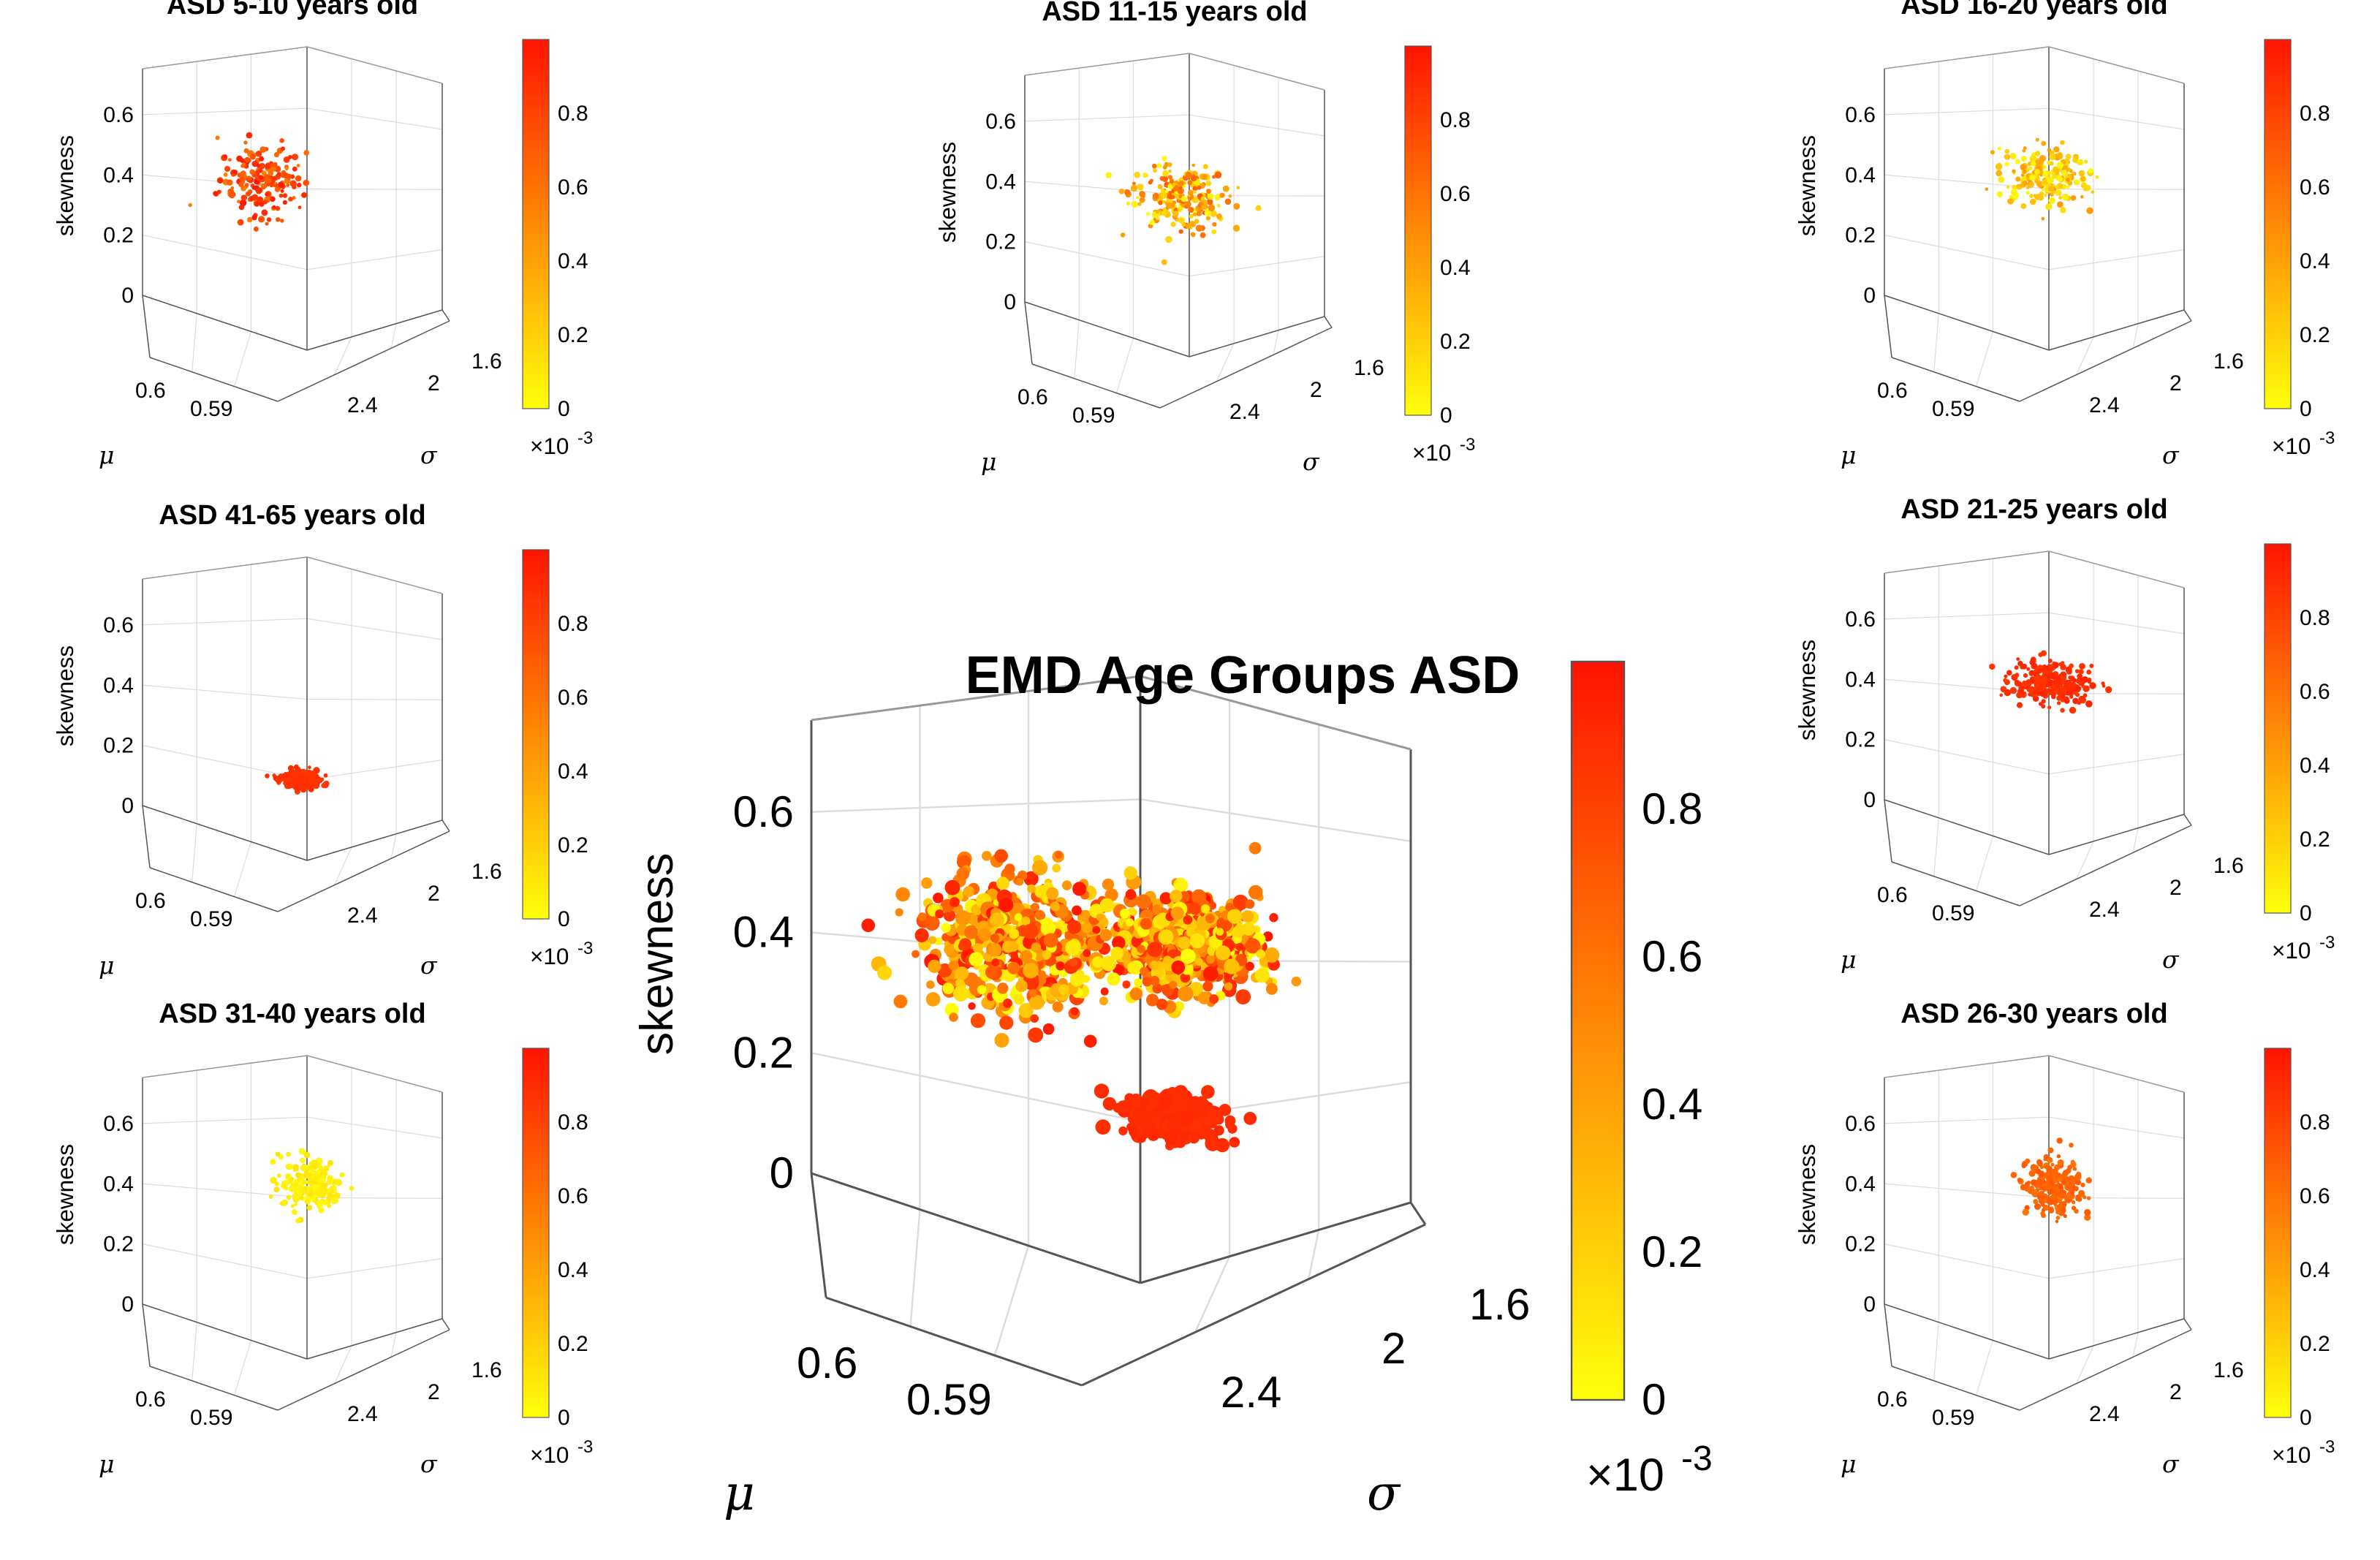 The width and height of the screenshot is (2380, 1560). I want to click on colorbar-tick-label: 0.4, so click(2315, 261).